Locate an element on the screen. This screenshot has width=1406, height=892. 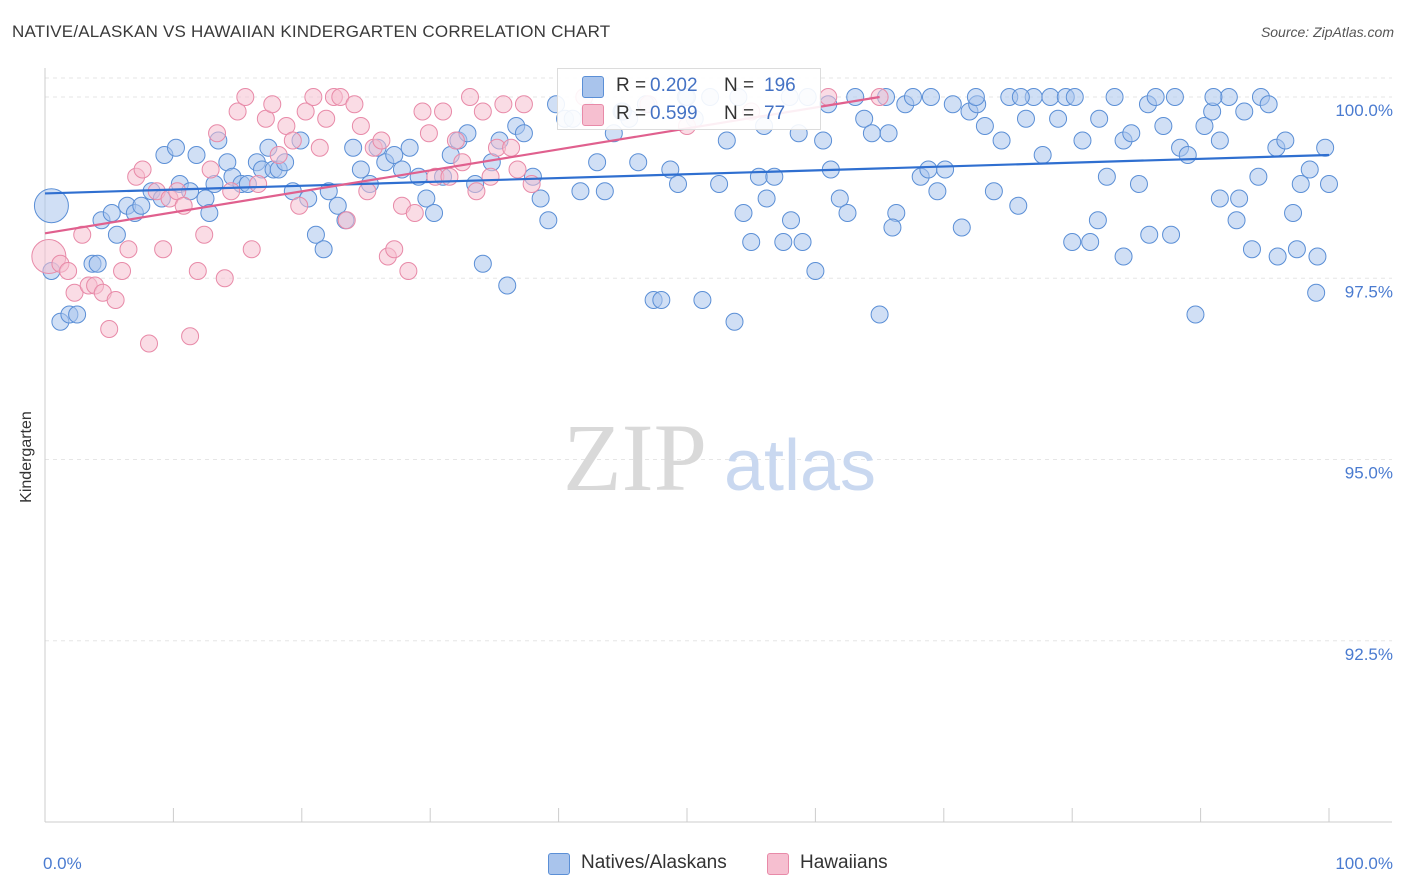
bottom-legend-label: Natives/Alaskans is located at coordinates (654, 862).